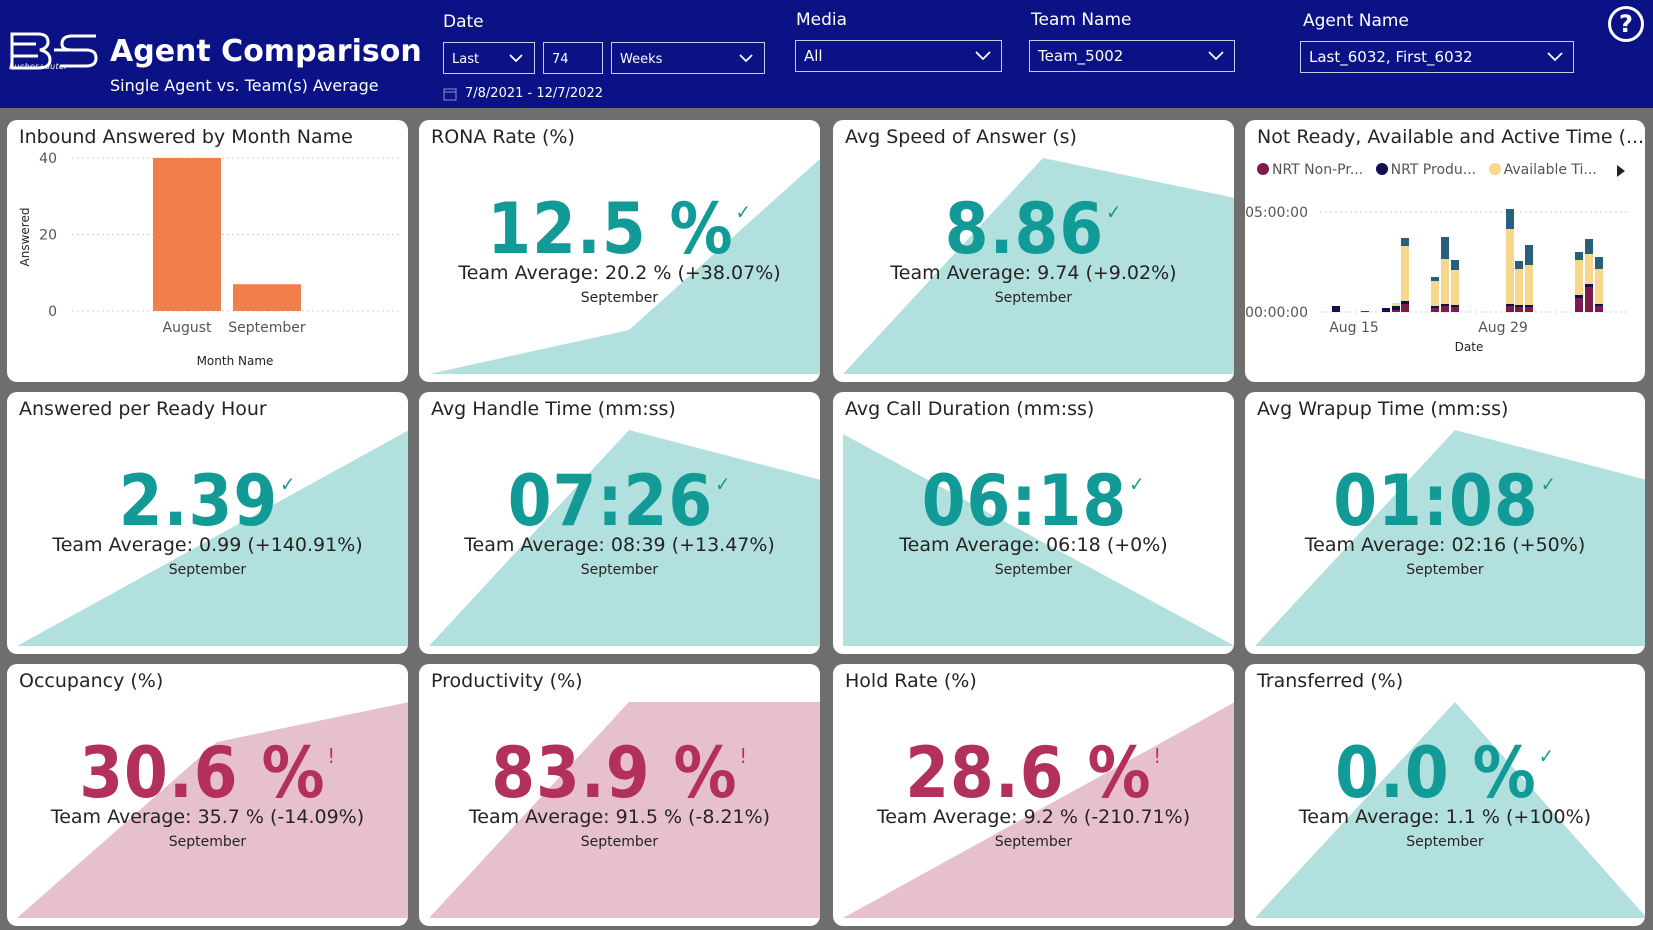 The width and height of the screenshot is (1653, 930). I want to click on card-title: Avg Call Duration (mm:ss), so click(970, 409).